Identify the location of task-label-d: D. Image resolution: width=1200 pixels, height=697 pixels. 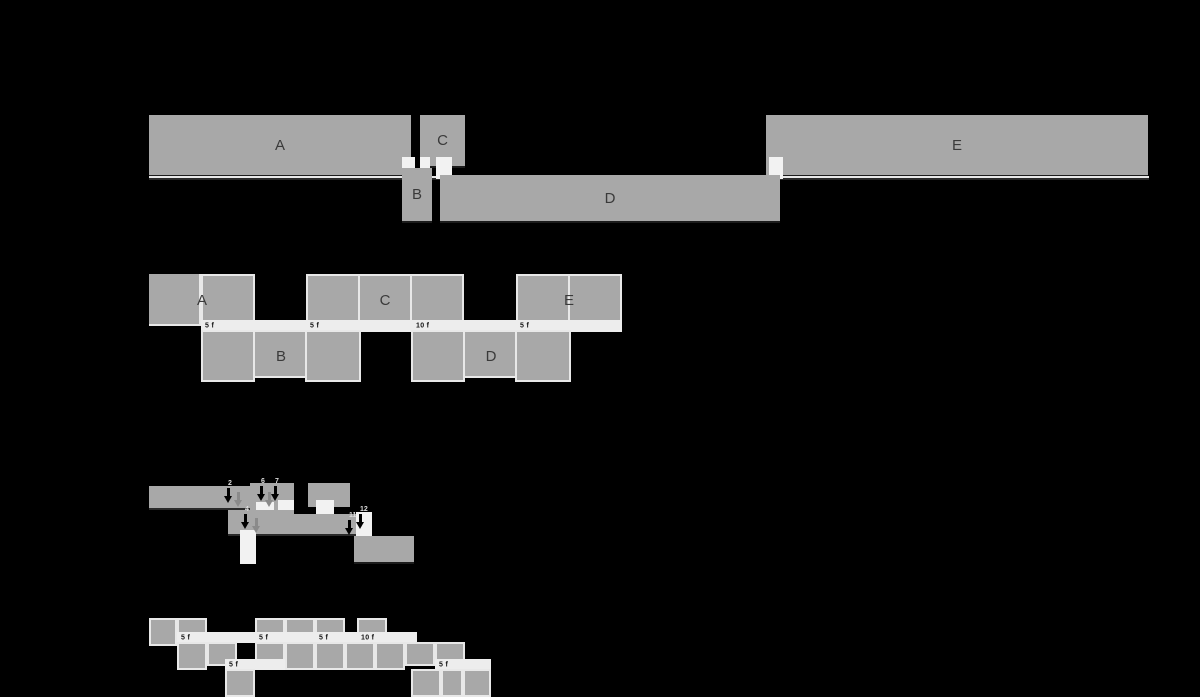
(610, 198).